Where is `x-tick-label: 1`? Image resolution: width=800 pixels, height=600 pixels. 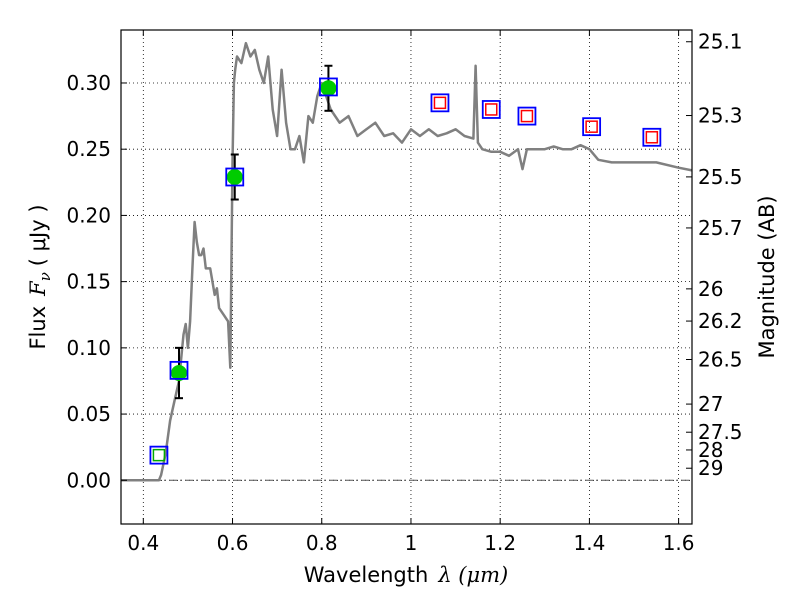
x-tick-label: 1 is located at coordinates (411, 543).